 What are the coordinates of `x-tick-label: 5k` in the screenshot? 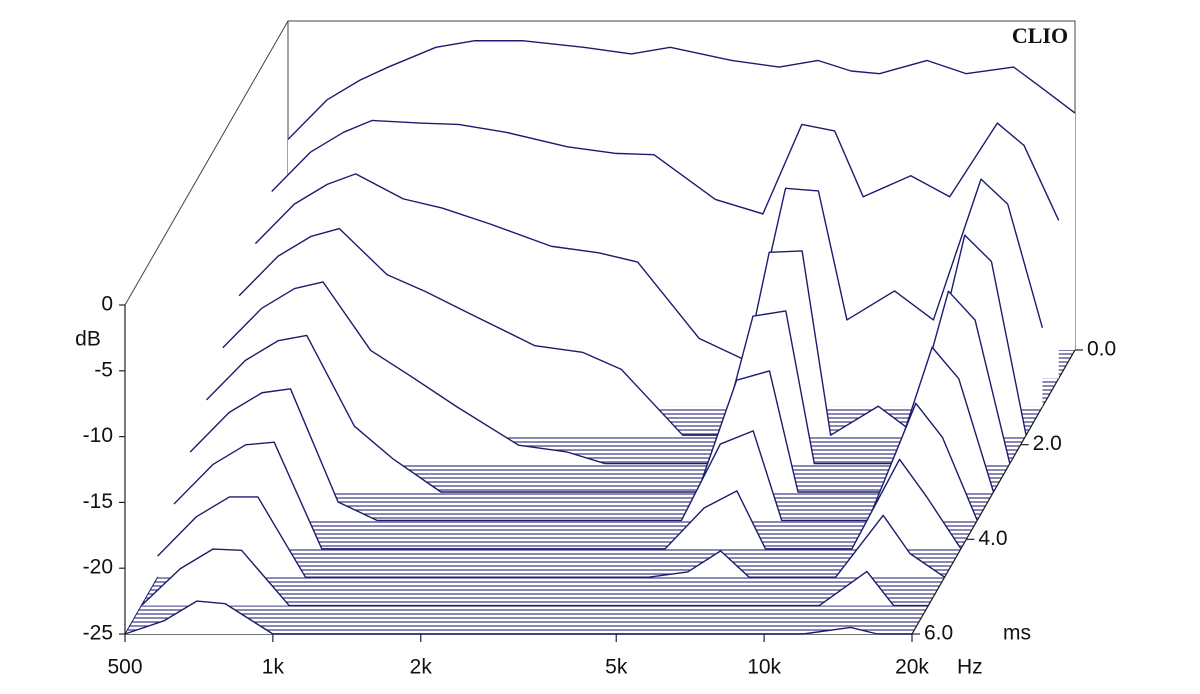 It's located at (616, 667).